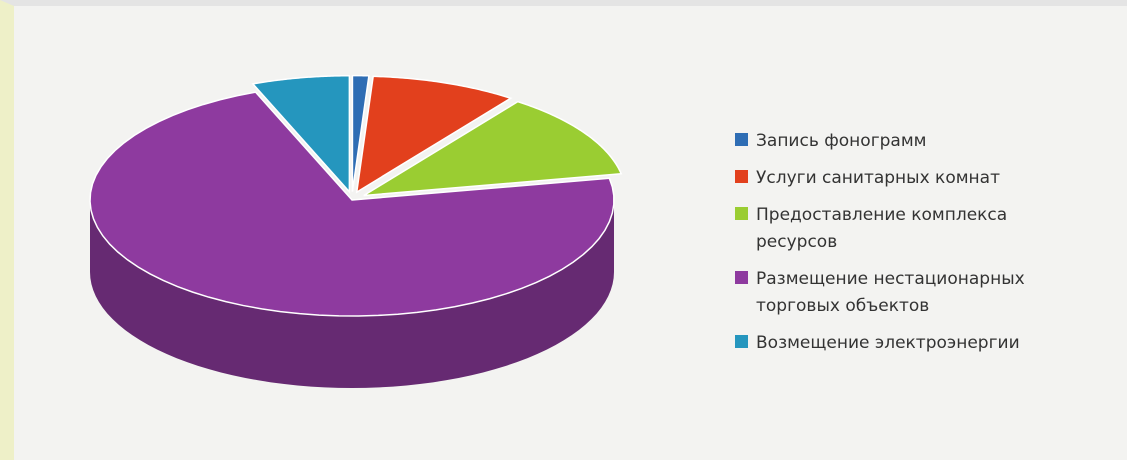 This screenshot has height=460, width=1127. Describe the element at coordinates (888, 343) in the screenshot. I see `legend-label: Возмещение электроэнергии` at that location.